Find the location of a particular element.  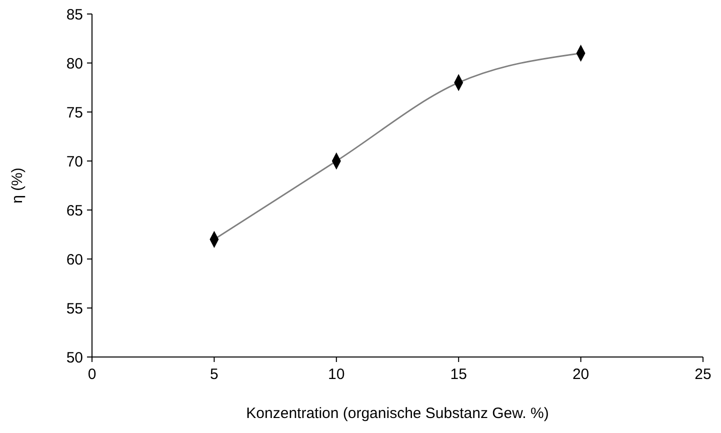

y-axis-title: η (%) is located at coordinates (17, 186).